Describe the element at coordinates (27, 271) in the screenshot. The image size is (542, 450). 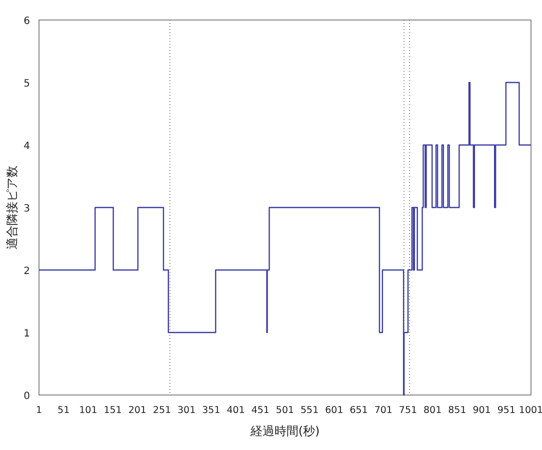
I see `y-tick-label: 2` at that location.